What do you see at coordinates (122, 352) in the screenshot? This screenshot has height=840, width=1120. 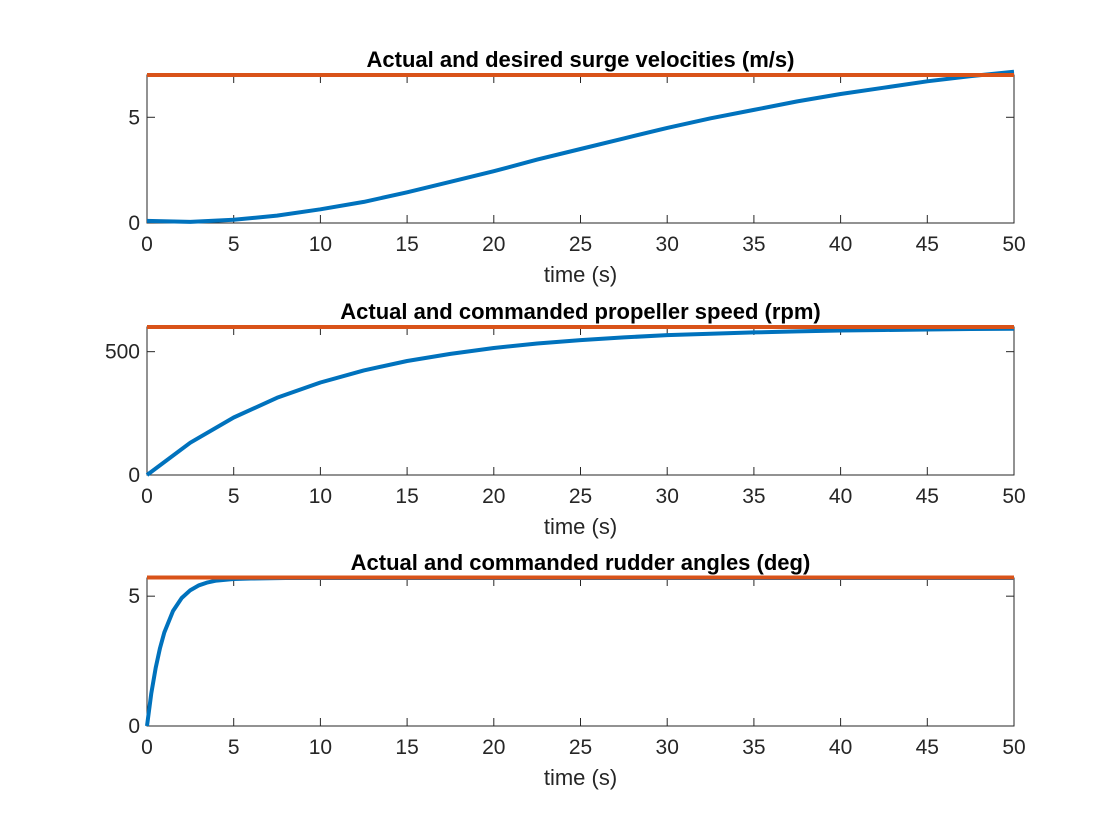 I see `y-tick-label: 500` at bounding box center [122, 352].